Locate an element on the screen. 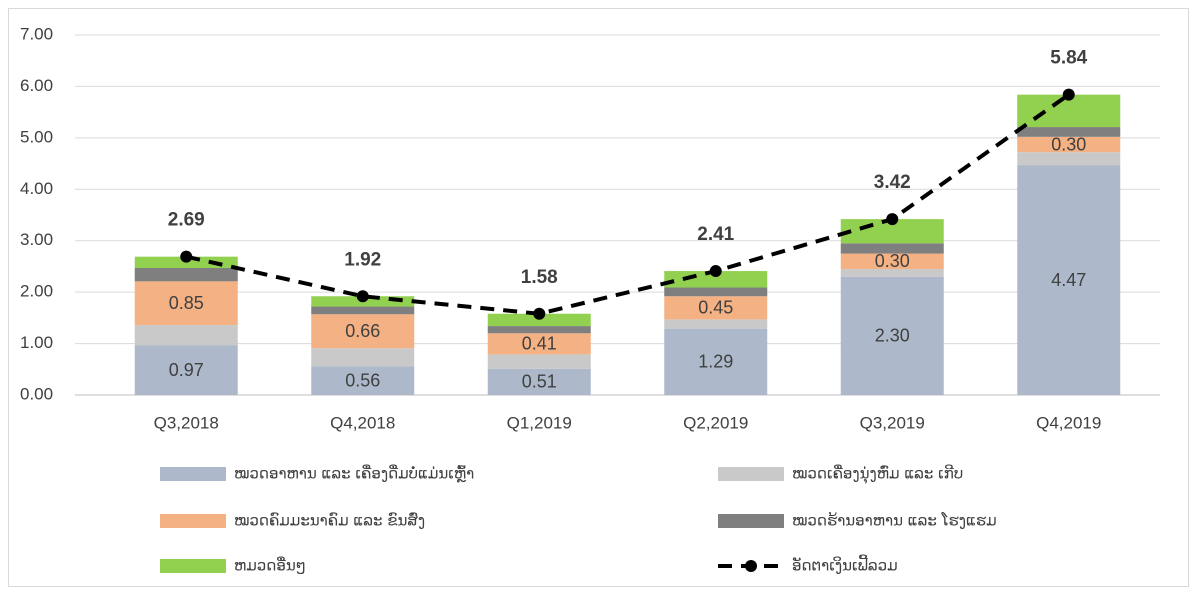 The width and height of the screenshot is (1197, 595). legend-label: ຫມວດອື່ນໆ is located at coordinates (270, 564).